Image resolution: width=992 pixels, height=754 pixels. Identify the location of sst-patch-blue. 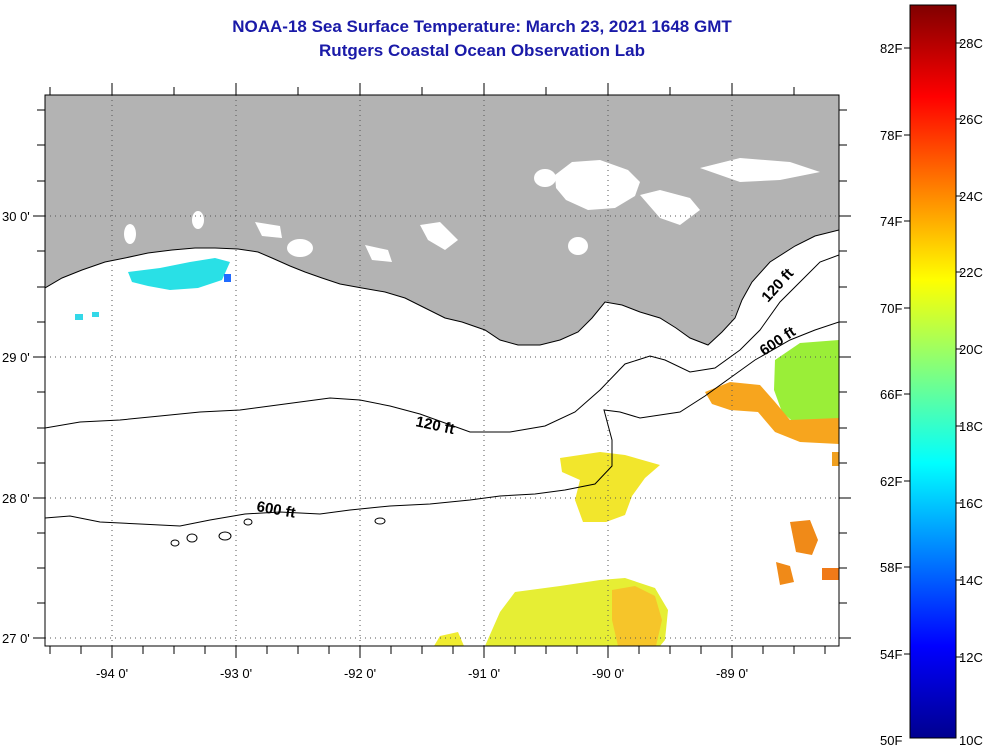
(227, 278).